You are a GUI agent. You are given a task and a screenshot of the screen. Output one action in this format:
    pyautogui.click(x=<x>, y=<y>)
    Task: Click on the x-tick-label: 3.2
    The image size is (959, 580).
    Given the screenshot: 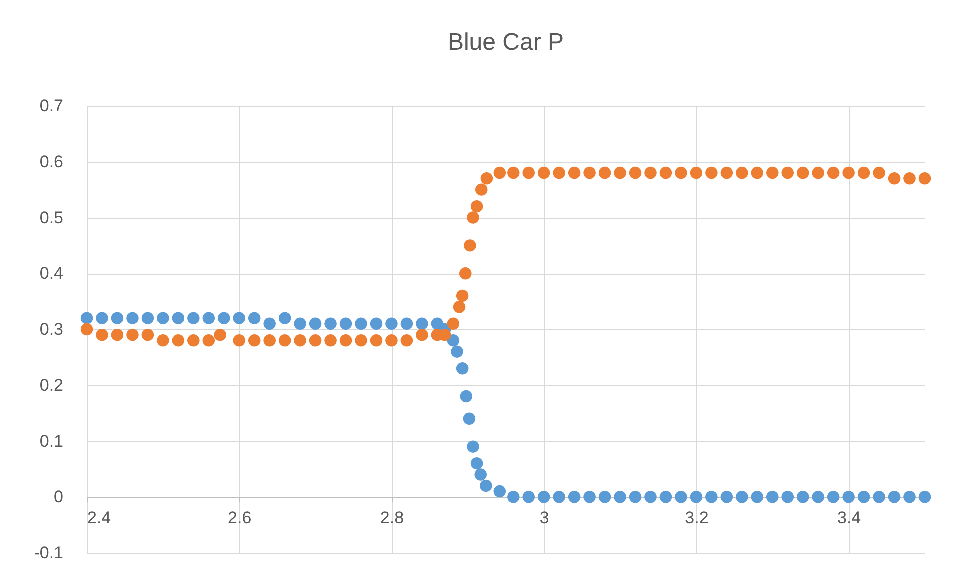 What is the action you would take?
    pyautogui.click(x=697, y=518)
    